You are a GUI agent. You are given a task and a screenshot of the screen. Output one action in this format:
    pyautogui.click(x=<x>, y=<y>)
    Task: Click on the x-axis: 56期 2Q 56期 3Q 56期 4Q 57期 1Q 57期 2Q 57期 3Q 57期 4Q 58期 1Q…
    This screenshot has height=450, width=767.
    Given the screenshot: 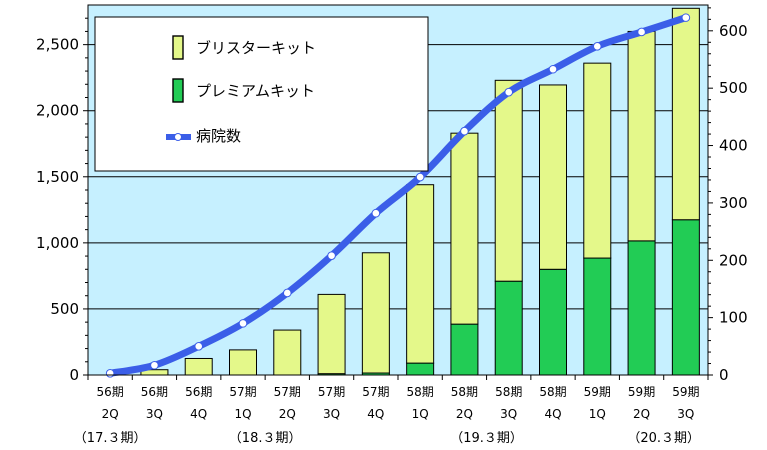 What is the action you would take?
    pyautogui.click(x=391, y=410)
    